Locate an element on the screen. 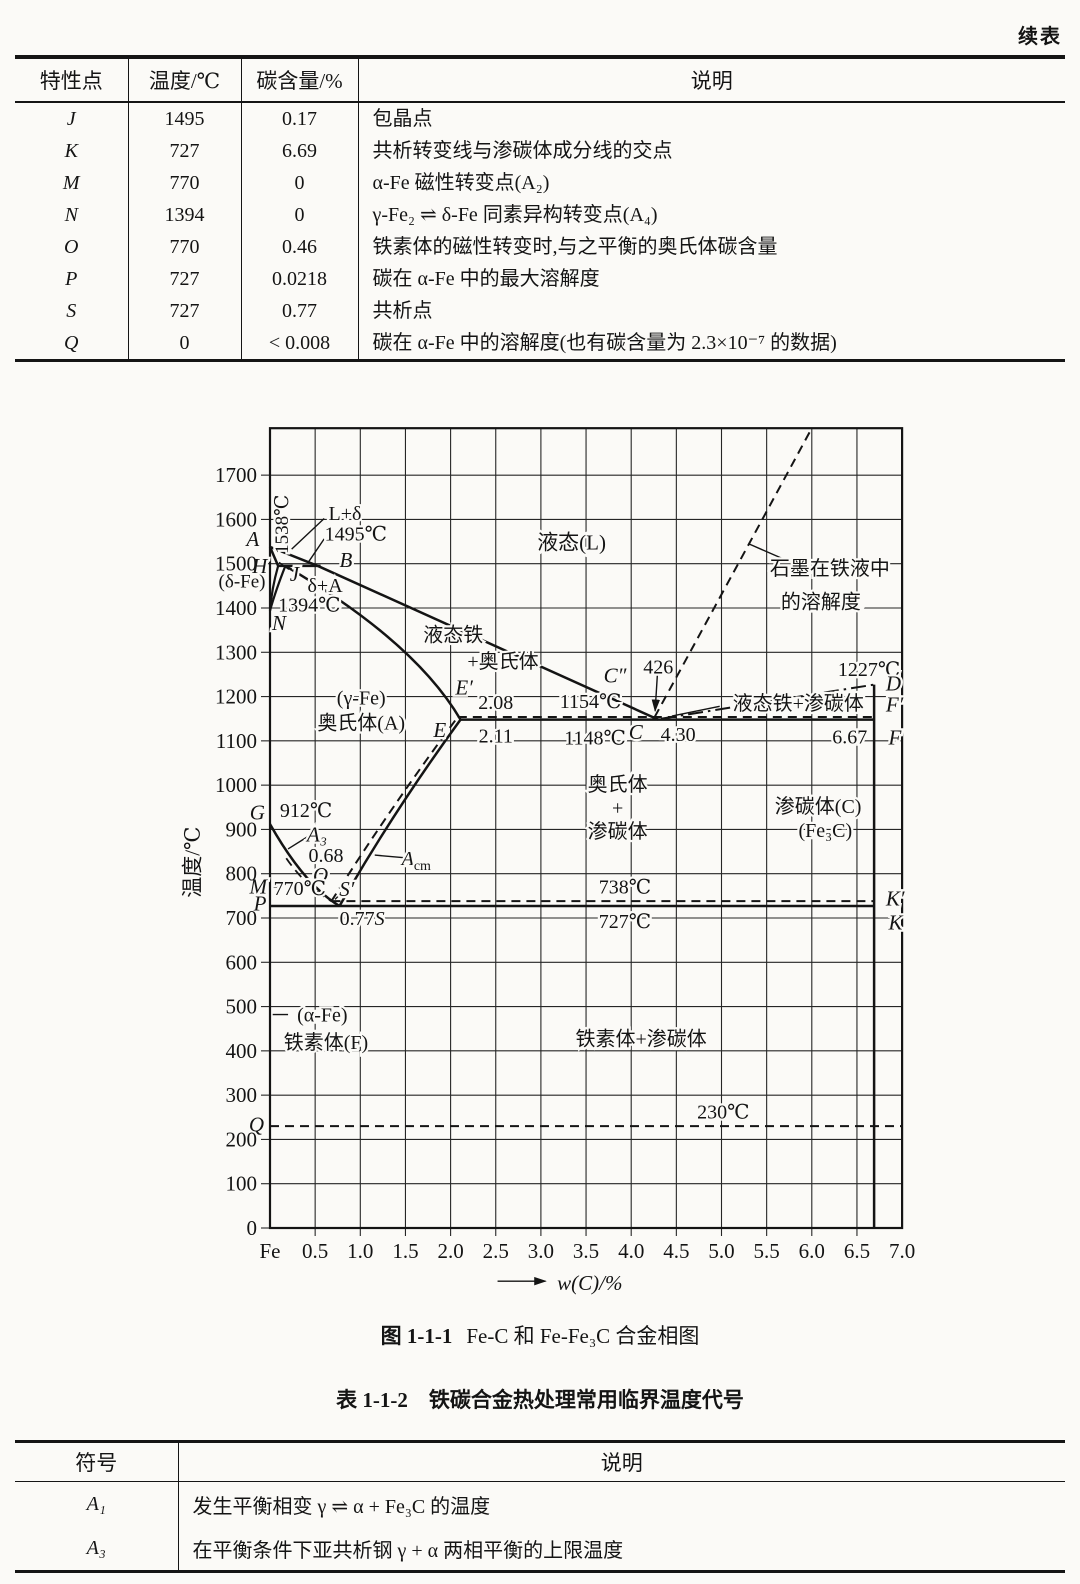 This screenshot has height=1584, width=1080. chart-label: 石墨在铁液中 is located at coordinates (830, 568).